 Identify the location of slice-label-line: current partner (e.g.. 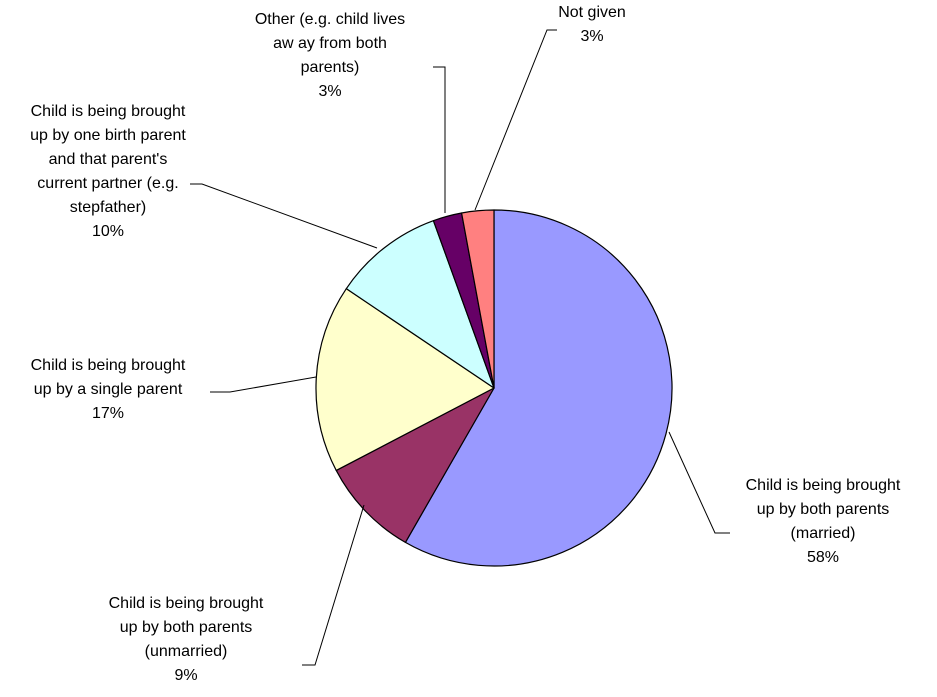
(107, 183).